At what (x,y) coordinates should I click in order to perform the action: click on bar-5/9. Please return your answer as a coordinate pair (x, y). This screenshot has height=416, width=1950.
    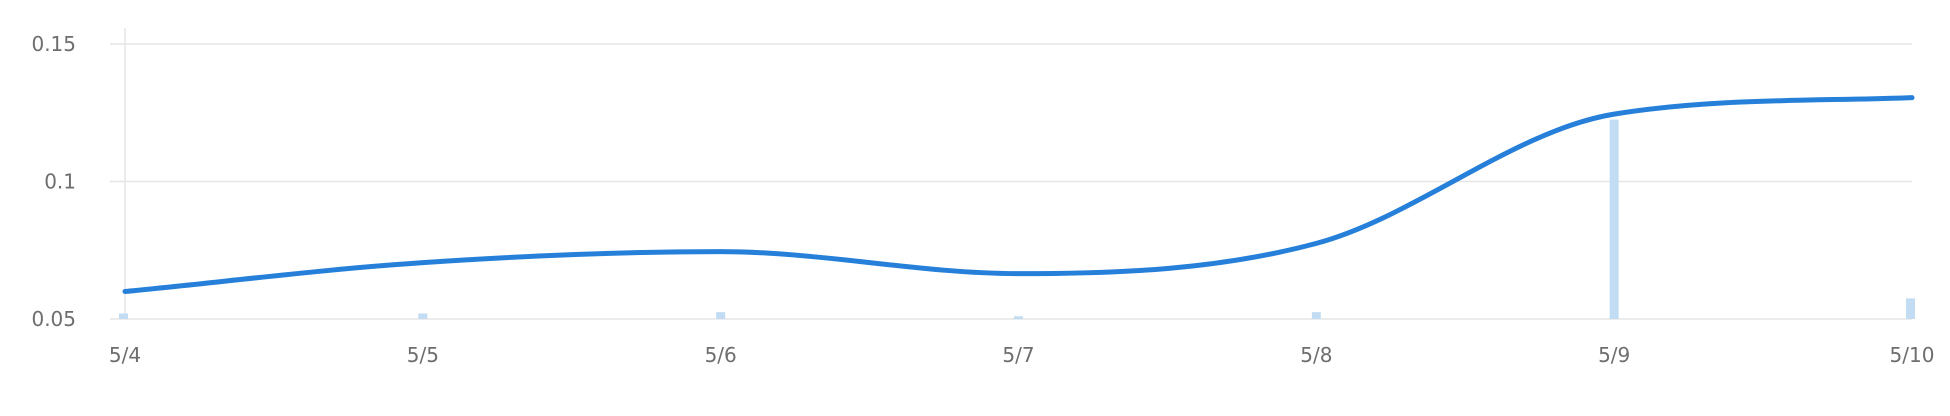
    Looking at the image, I should click on (1614, 219).